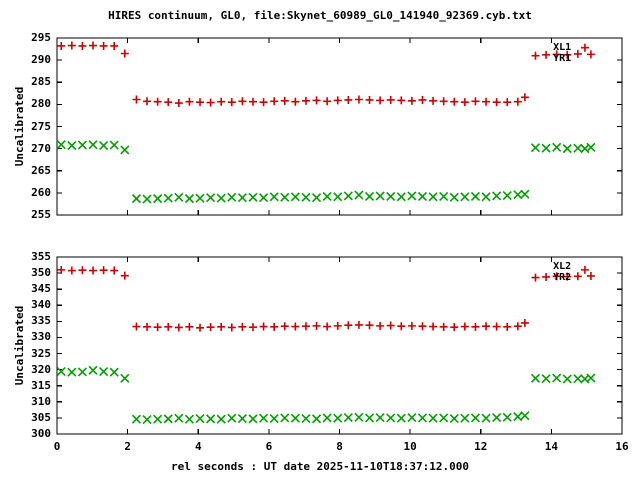 The width and height of the screenshot is (640, 480). I want to click on y-axis-tick-label: 280, so click(41, 104).